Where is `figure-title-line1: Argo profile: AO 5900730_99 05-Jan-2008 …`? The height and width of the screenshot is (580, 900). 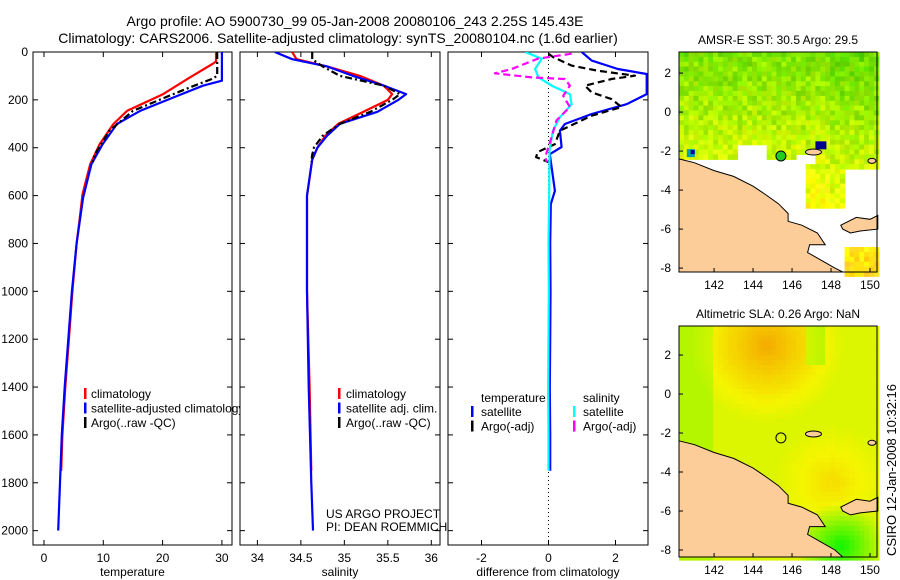
figure-title-line1: Argo profile: AO 5900730_99 05-Jan-2008 … is located at coordinates (355, 21).